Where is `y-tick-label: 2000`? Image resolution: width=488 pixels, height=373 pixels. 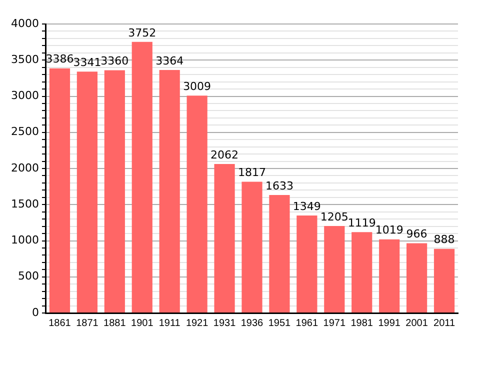
y-tick-label: 2000 is located at coordinates (24, 167).